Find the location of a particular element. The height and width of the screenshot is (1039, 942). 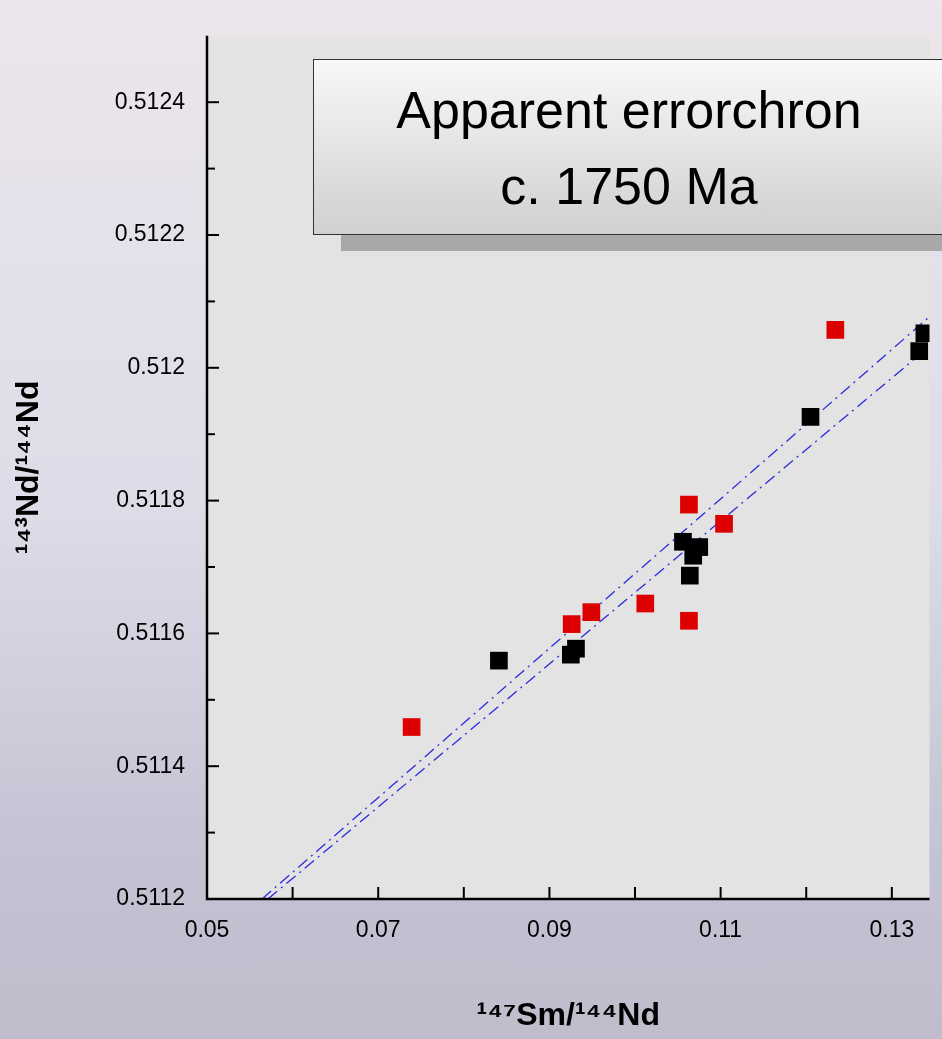

x-tick-label: 0.13 is located at coordinates (892, 929).